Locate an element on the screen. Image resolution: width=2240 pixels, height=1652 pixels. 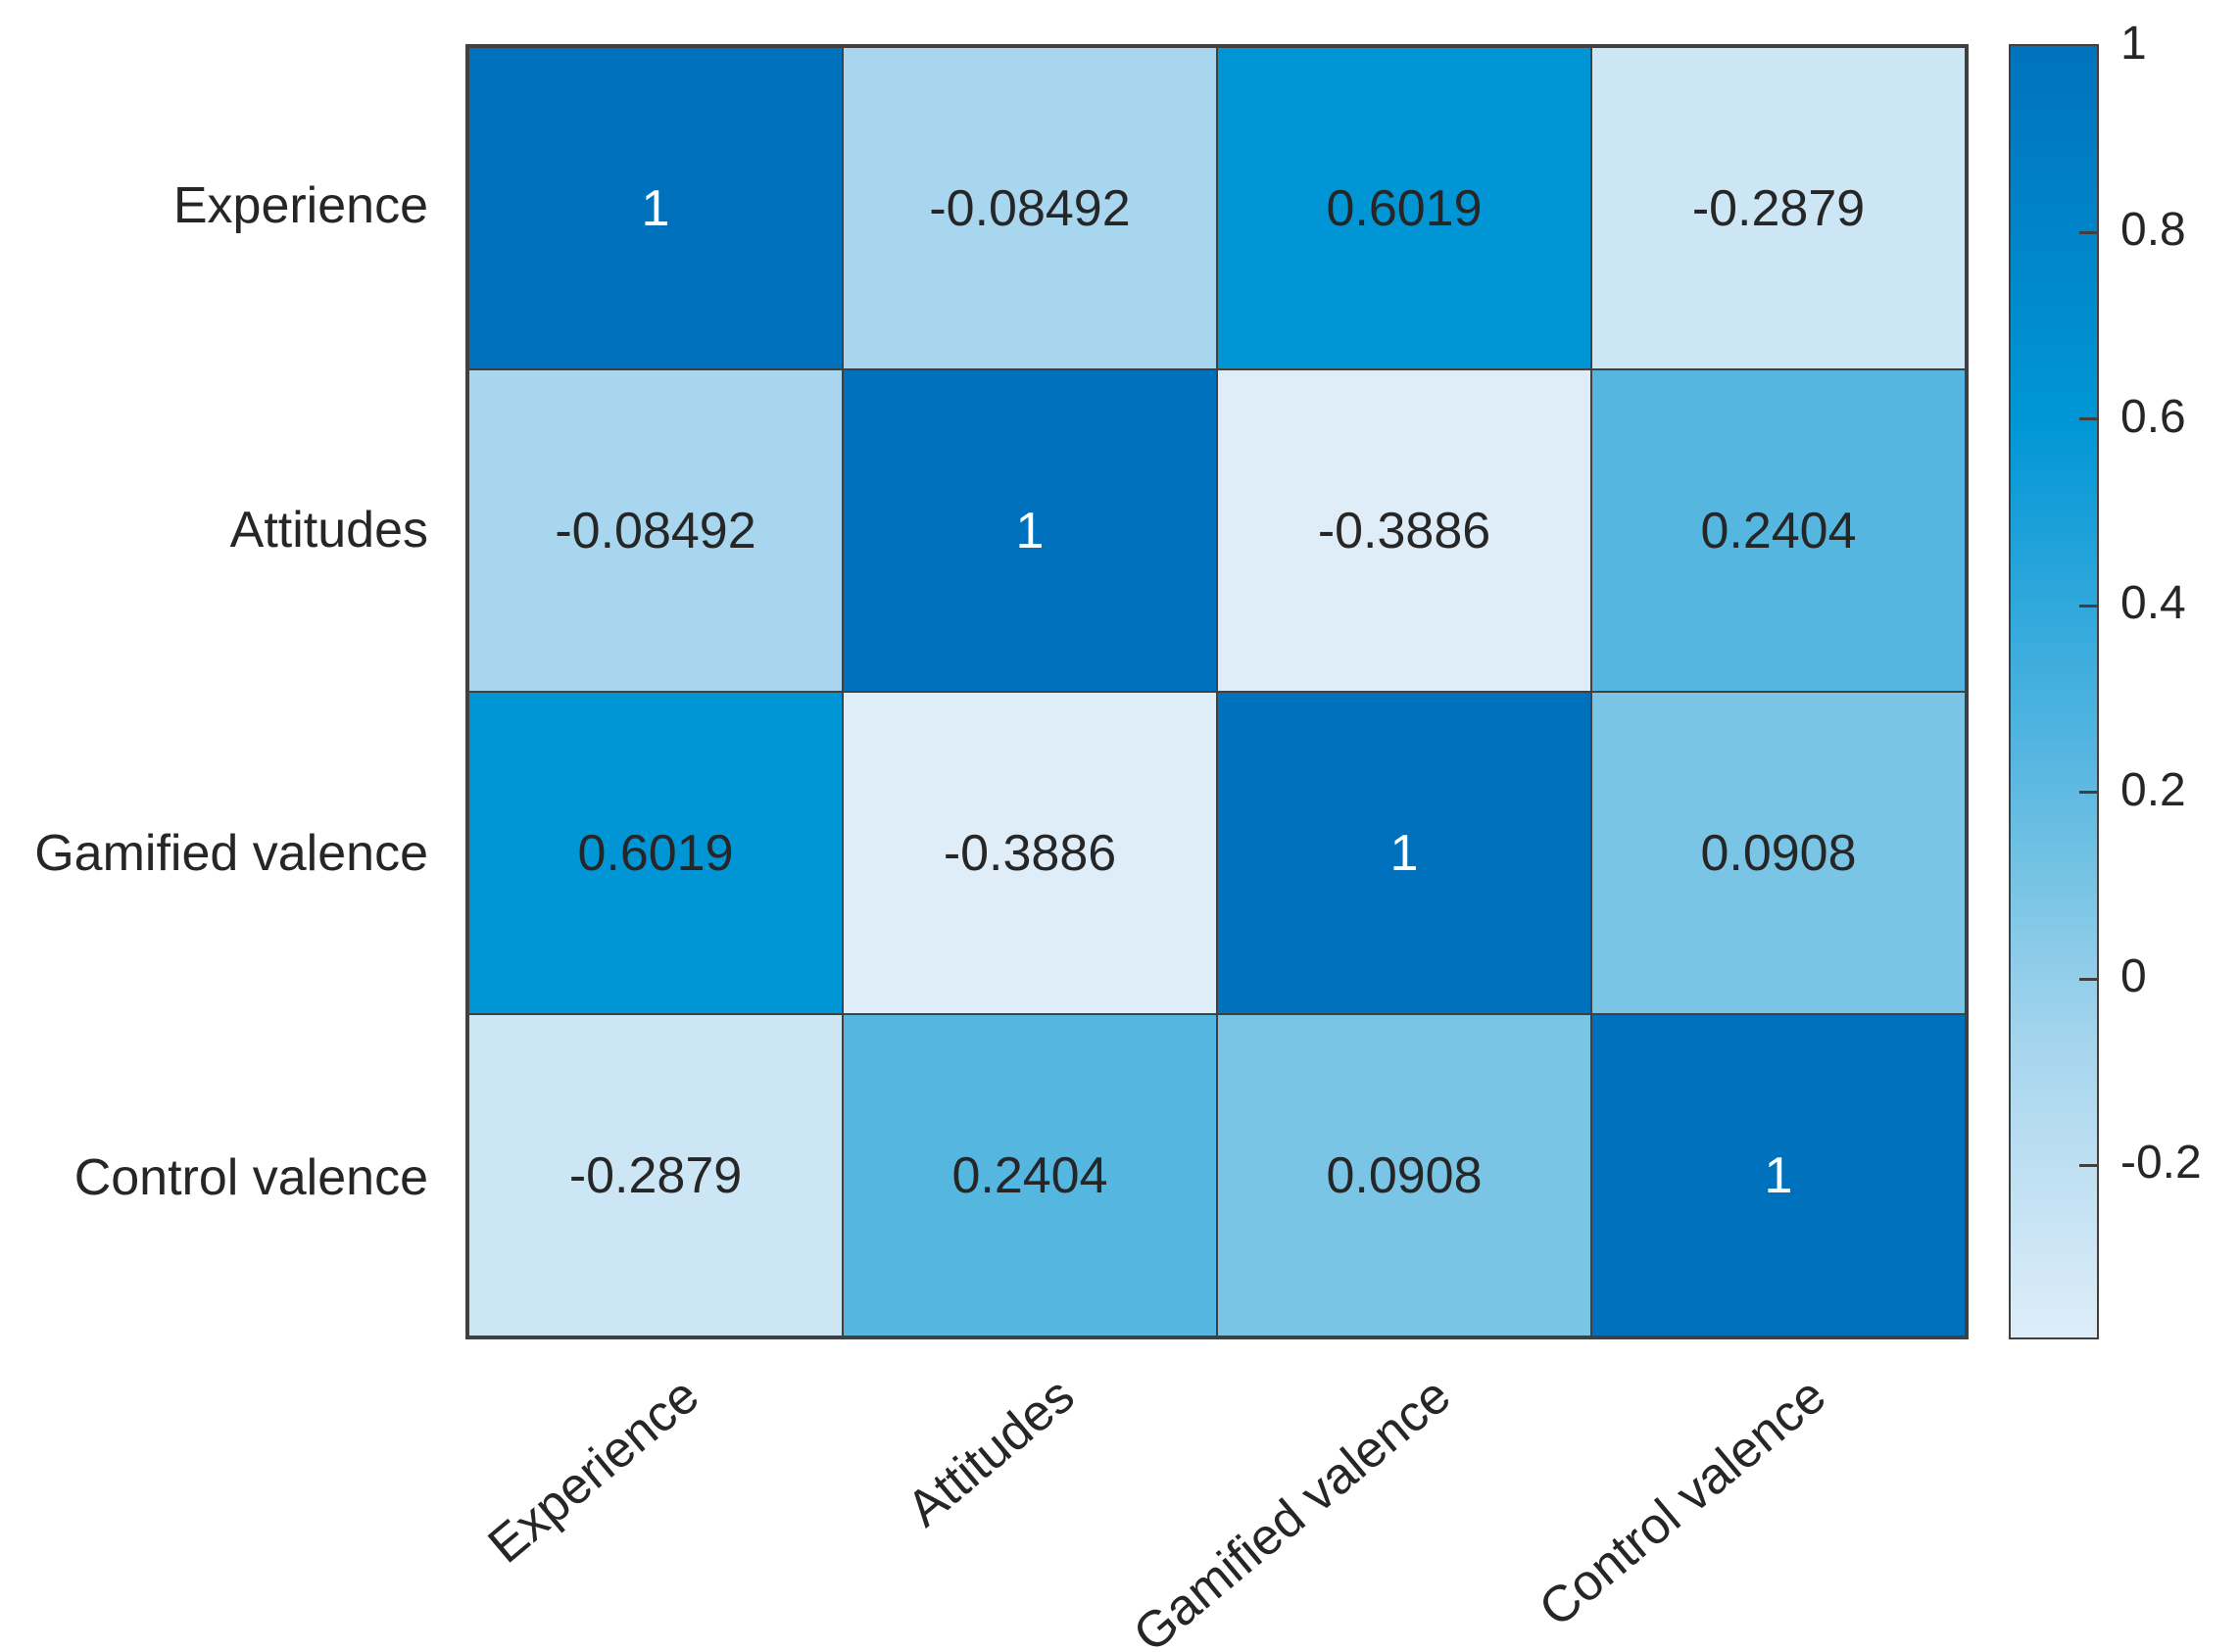
colorbar-tick-label: 1 is located at coordinates (2134, 44).